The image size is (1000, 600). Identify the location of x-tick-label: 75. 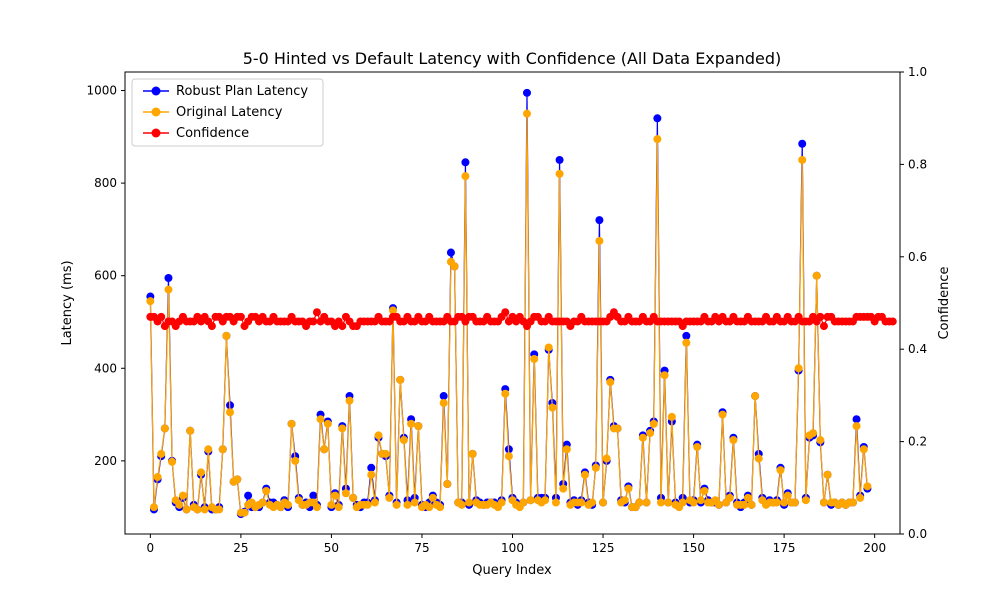
(421, 548).